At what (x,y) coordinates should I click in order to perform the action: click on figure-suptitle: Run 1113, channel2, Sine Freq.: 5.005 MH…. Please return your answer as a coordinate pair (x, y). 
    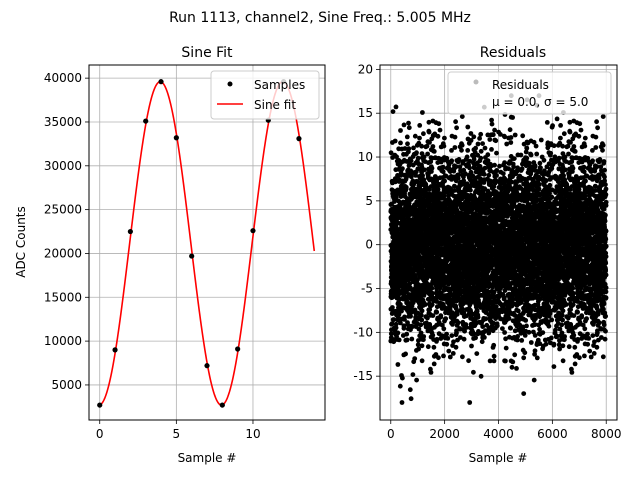
    Looking at the image, I should click on (320, 18).